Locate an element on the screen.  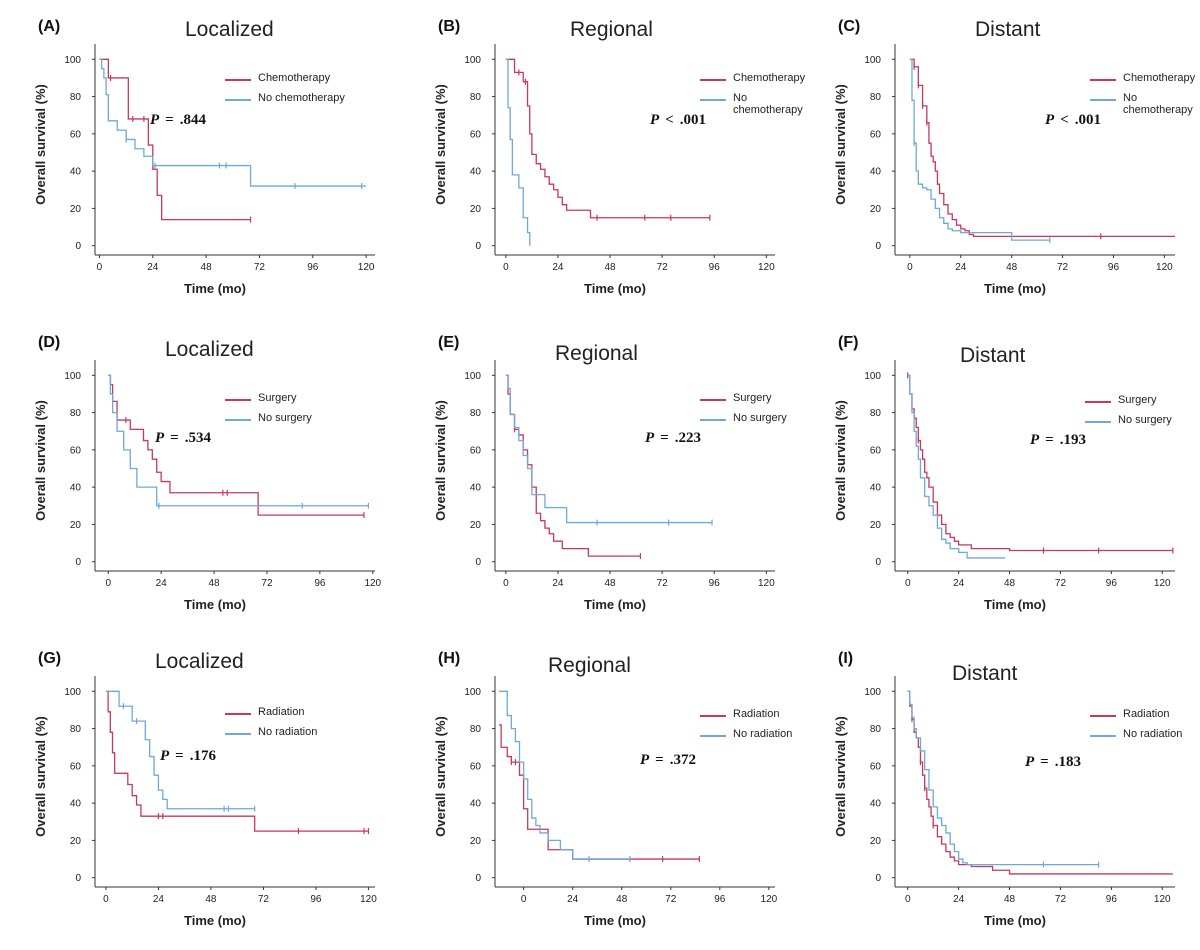
legend-label: Chemotherapy is located at coordinates (294, 78).